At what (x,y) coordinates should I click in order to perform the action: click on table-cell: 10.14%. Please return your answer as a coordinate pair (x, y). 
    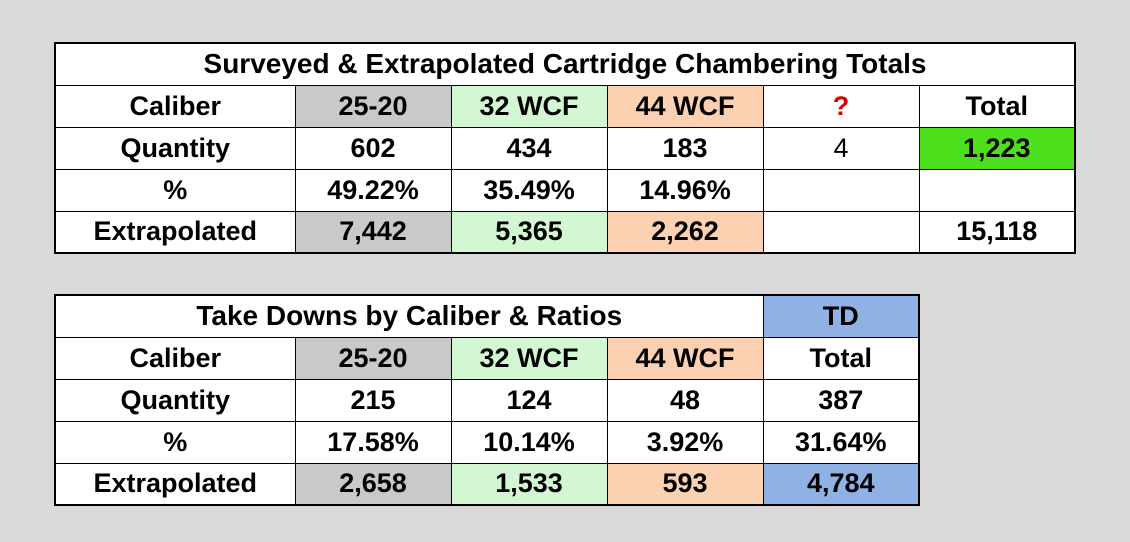
    Looking at the image, I should click on (529, 442).